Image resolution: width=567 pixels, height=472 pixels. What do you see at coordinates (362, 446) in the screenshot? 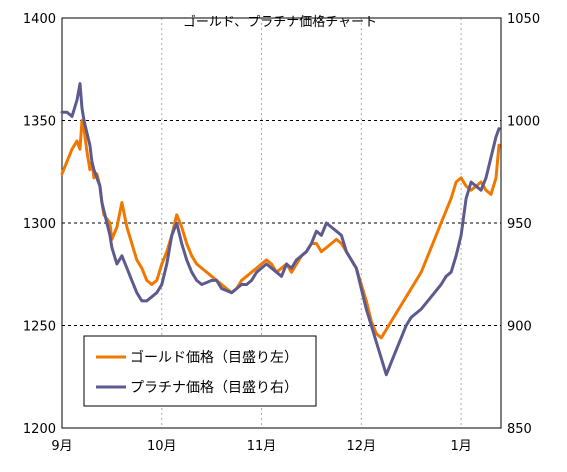
I see `x-tick-label: 12月` at bounding box center [362, 446].